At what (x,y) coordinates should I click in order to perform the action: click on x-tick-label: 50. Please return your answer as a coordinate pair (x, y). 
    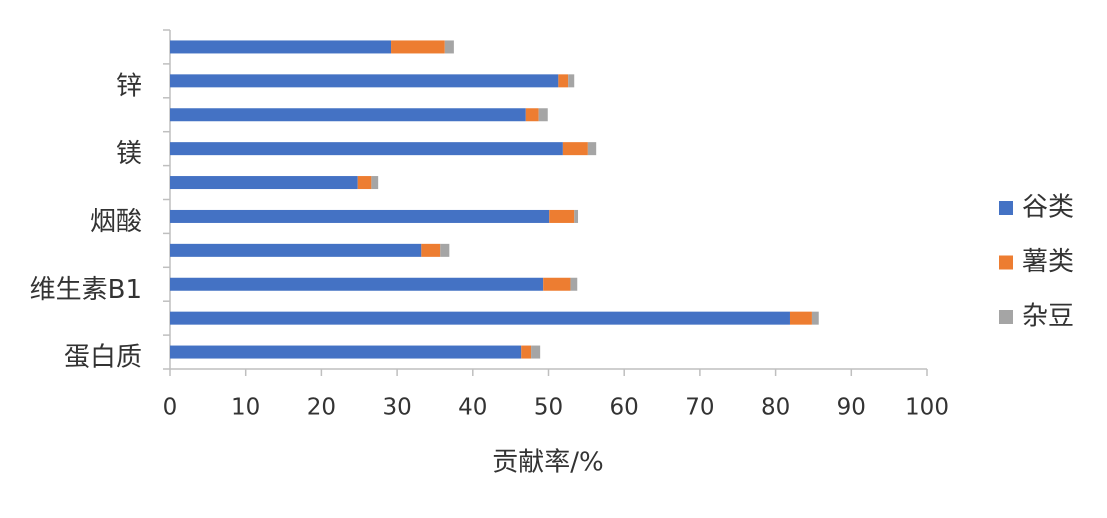
    Looking at the image, I should click on (548, 408).